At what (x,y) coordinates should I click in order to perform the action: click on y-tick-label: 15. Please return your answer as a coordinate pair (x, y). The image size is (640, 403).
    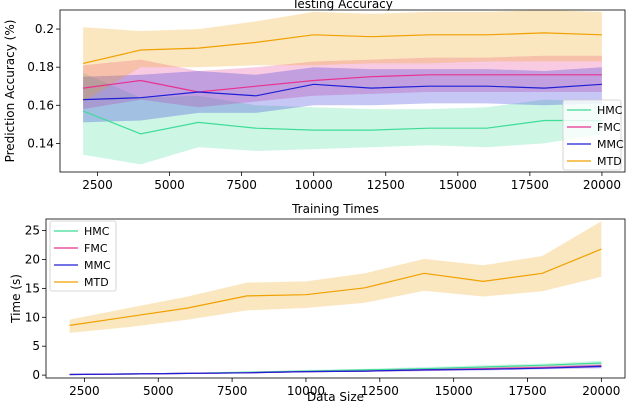
    Looking at the image, I should click on (32, 288).